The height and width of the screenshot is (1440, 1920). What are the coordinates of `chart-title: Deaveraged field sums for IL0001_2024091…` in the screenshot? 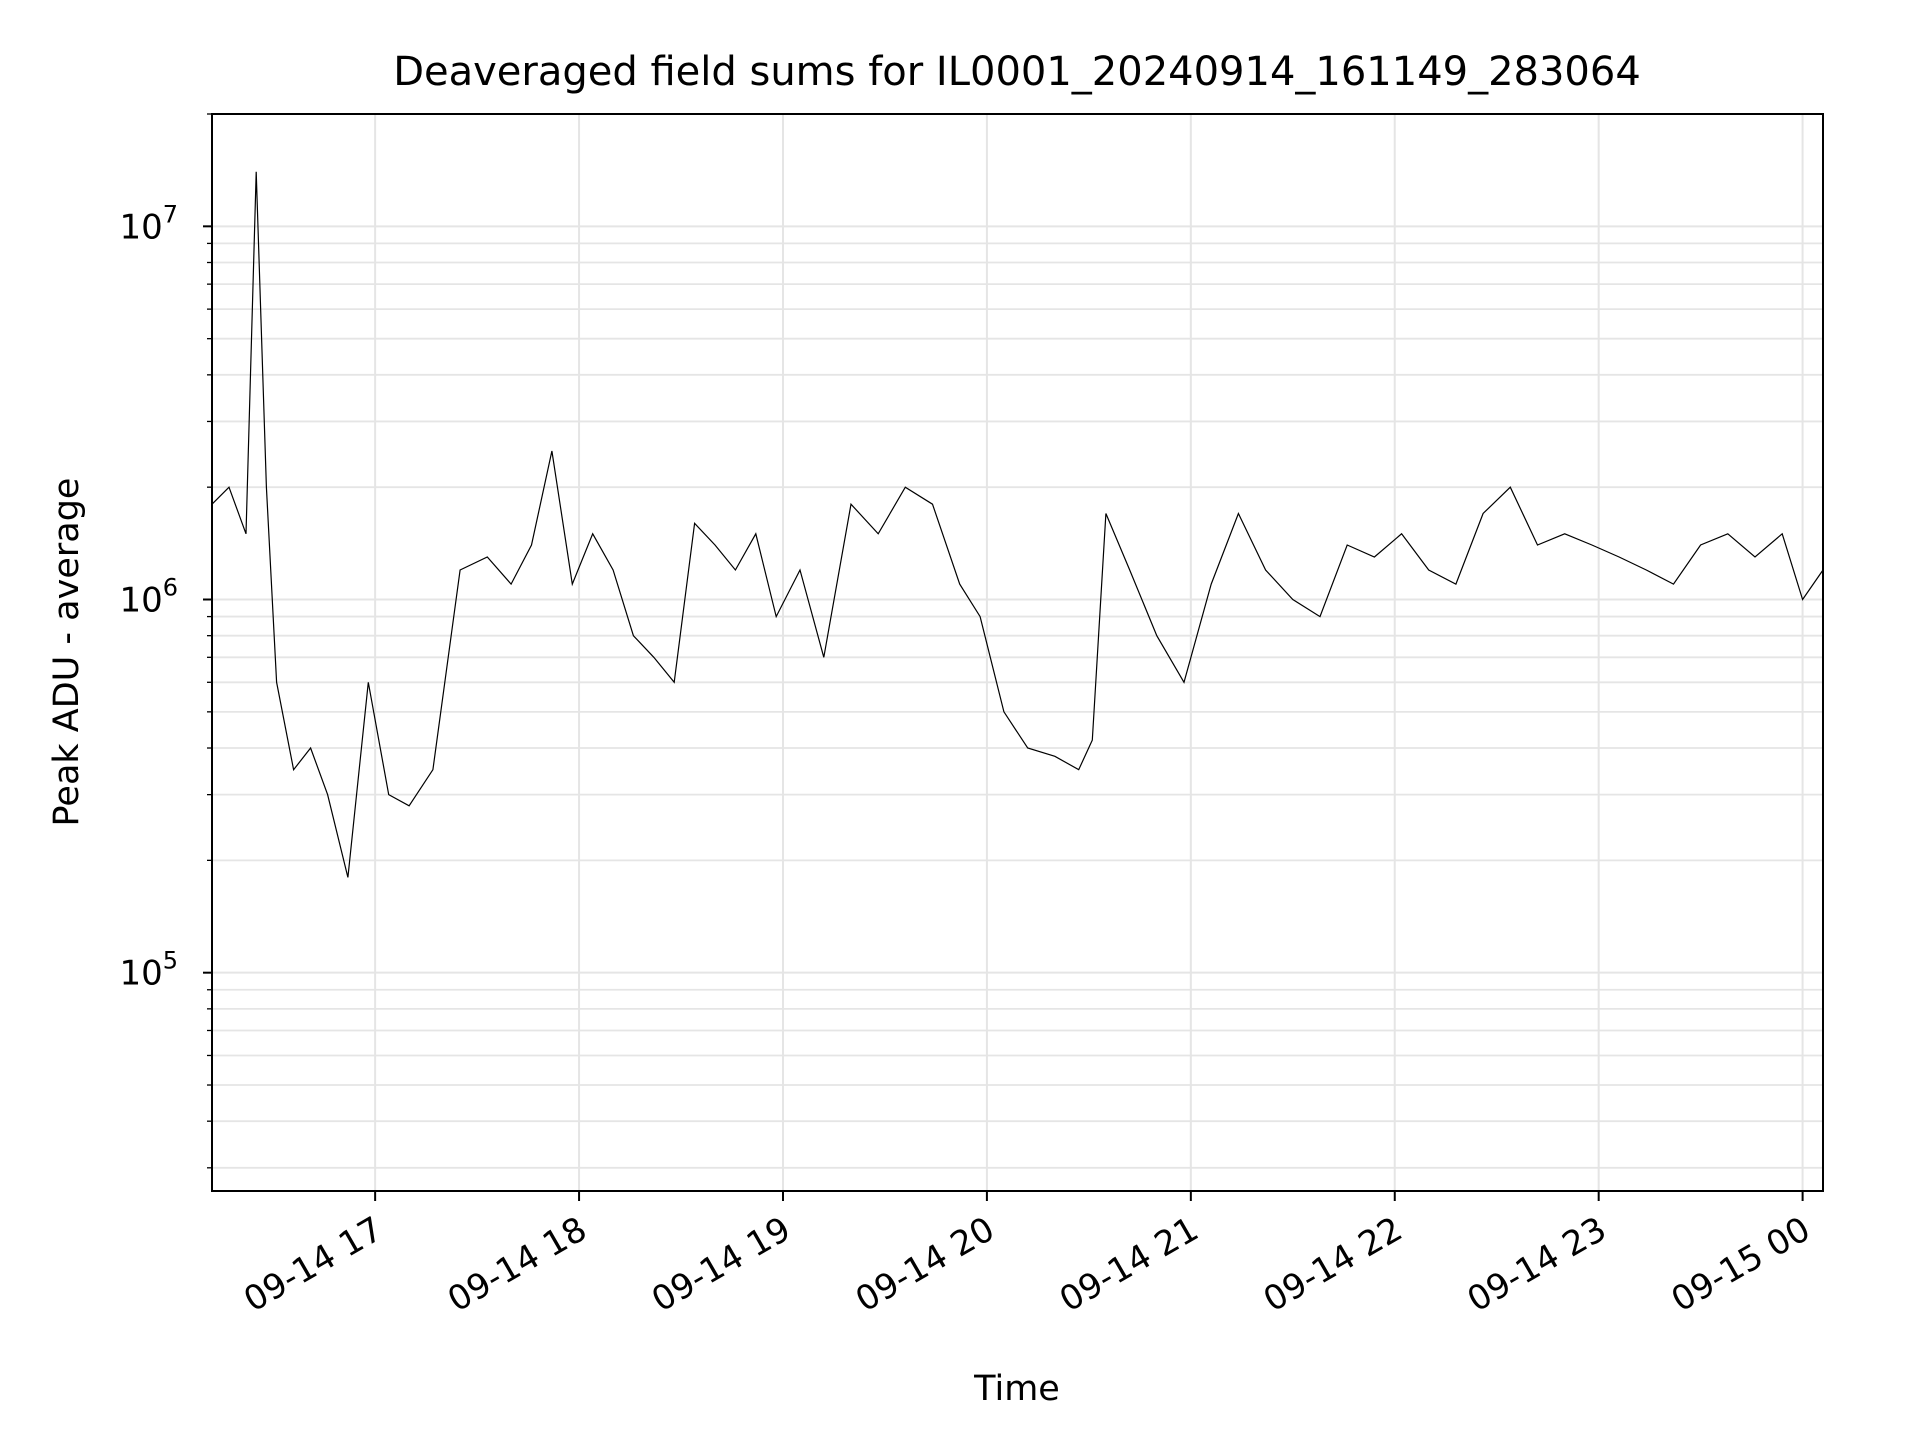 It's located at (1017, 72).